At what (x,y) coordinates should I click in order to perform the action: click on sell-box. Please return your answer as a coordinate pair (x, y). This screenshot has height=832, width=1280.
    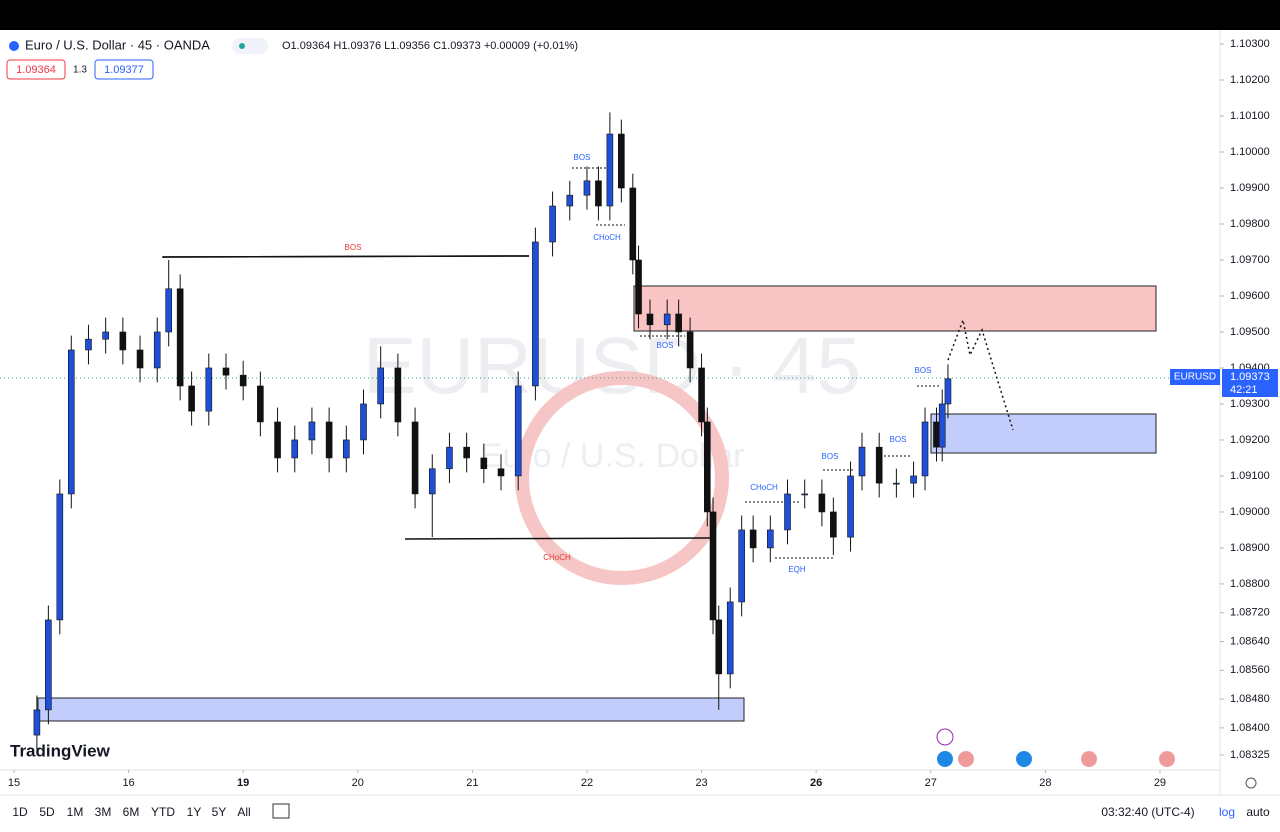
    Looking at the image, I should click on (36, 69).